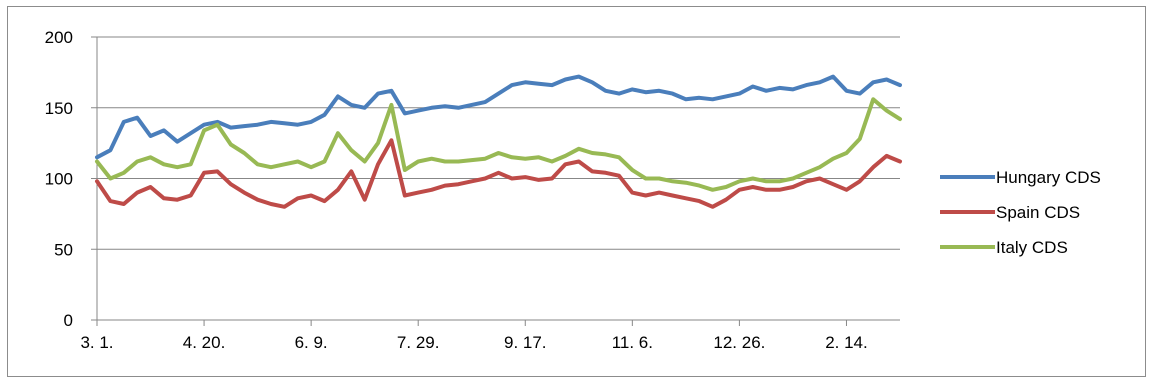 Image resolution: width=1154 pixels, height=385 pixels. Describe the element at coordinates (1048, 177) in the screenshot. I see `legend-label-hungary-cds: Hungary CDS` at that location.